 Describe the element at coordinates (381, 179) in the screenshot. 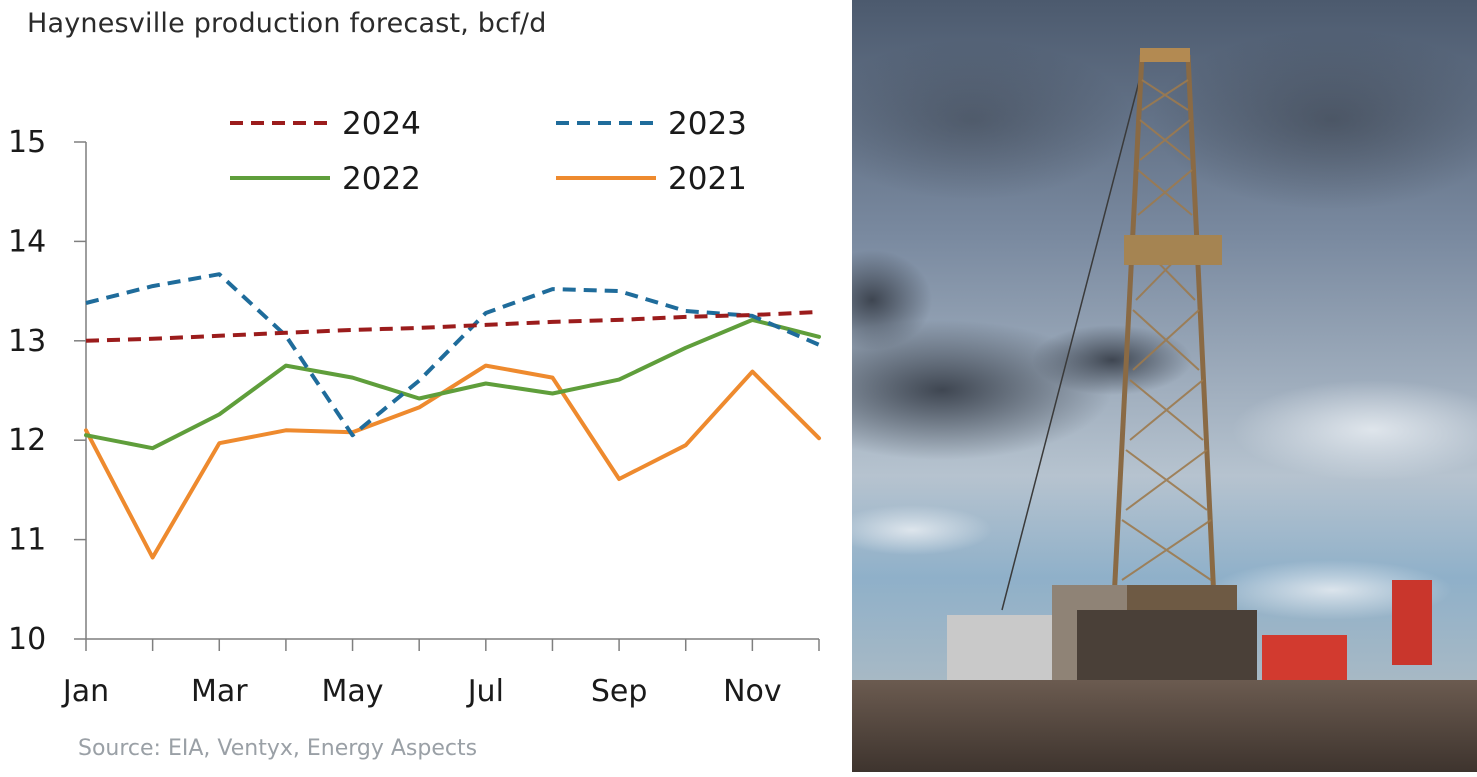

I see `legend-label-2022: 2022` at that location.